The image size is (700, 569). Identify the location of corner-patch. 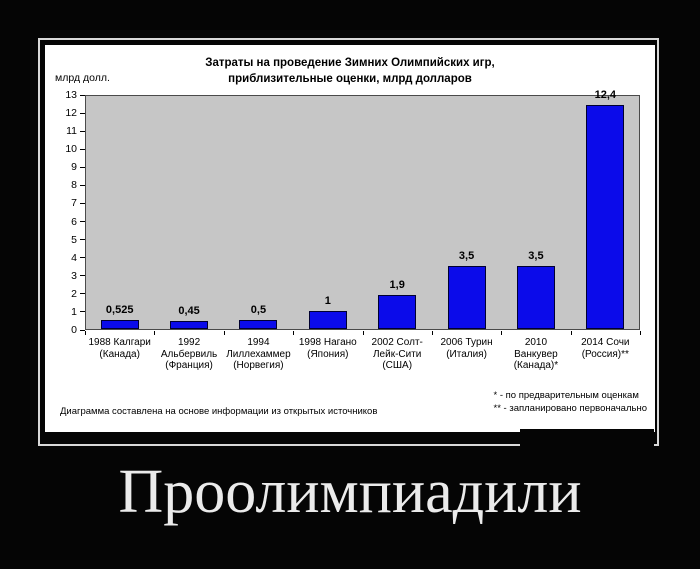
(587, 438).